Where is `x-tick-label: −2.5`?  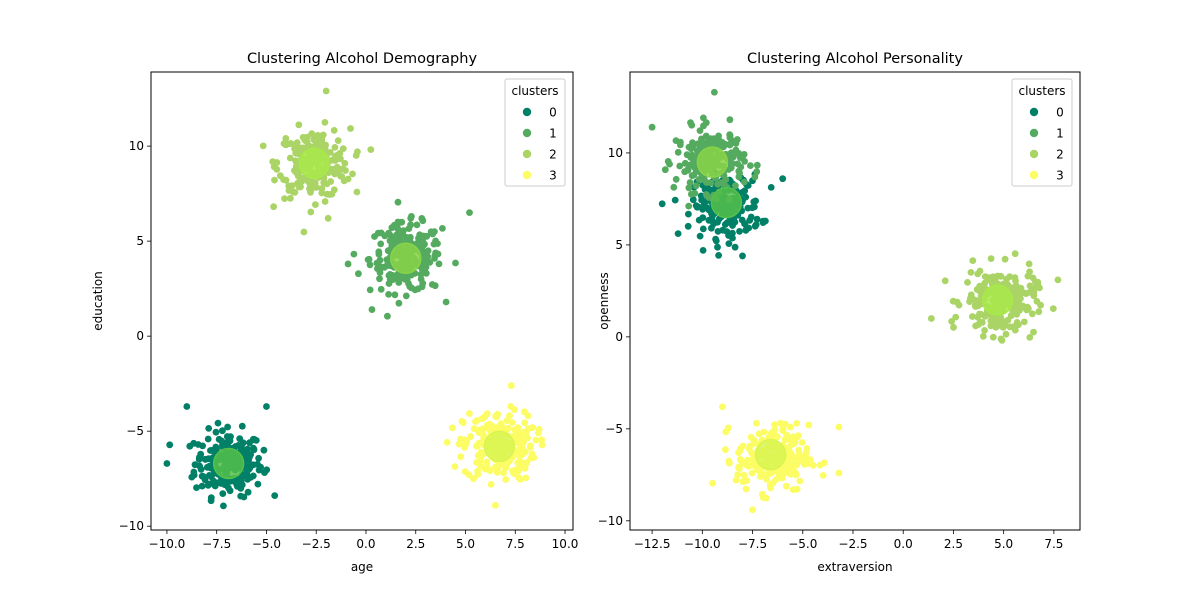 x-tick-label: −2.5 is located at coordinates (852, 544).